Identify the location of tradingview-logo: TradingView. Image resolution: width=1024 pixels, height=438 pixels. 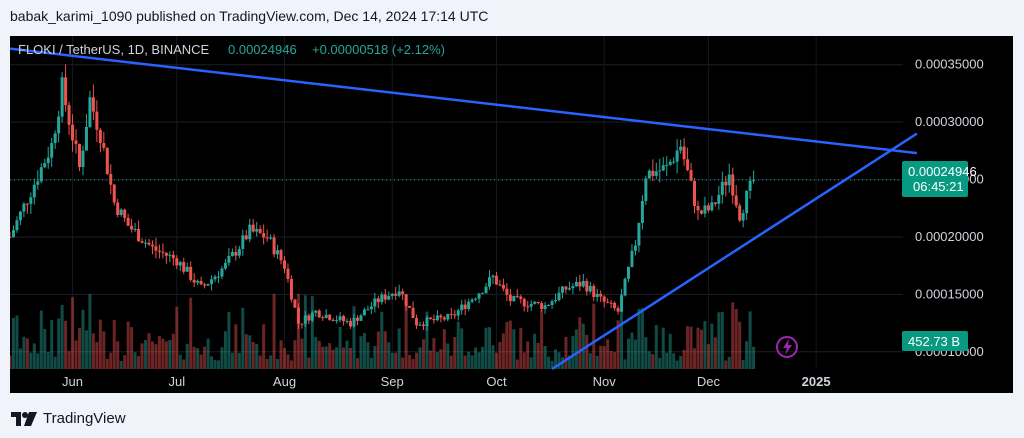
(68, 418).